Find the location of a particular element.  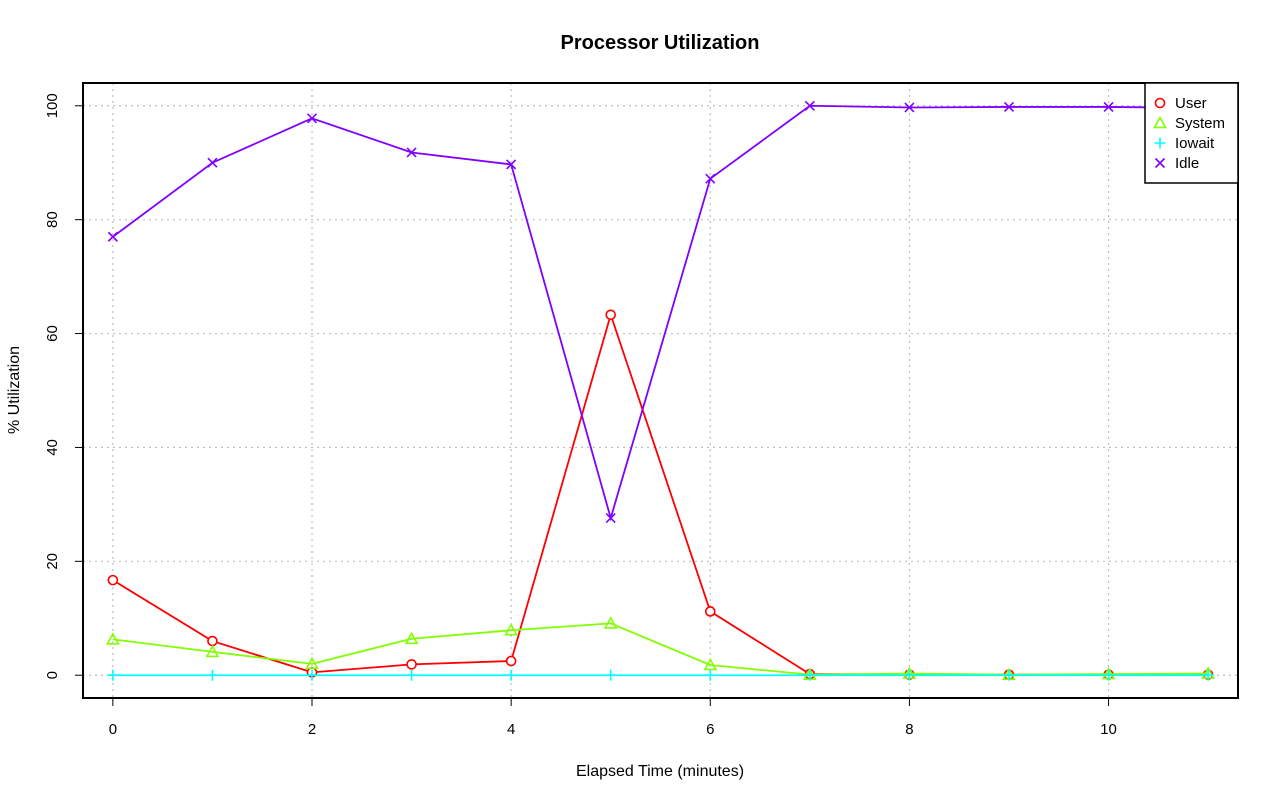

y-tick-label: 60 is located at coordinates (52, 333).